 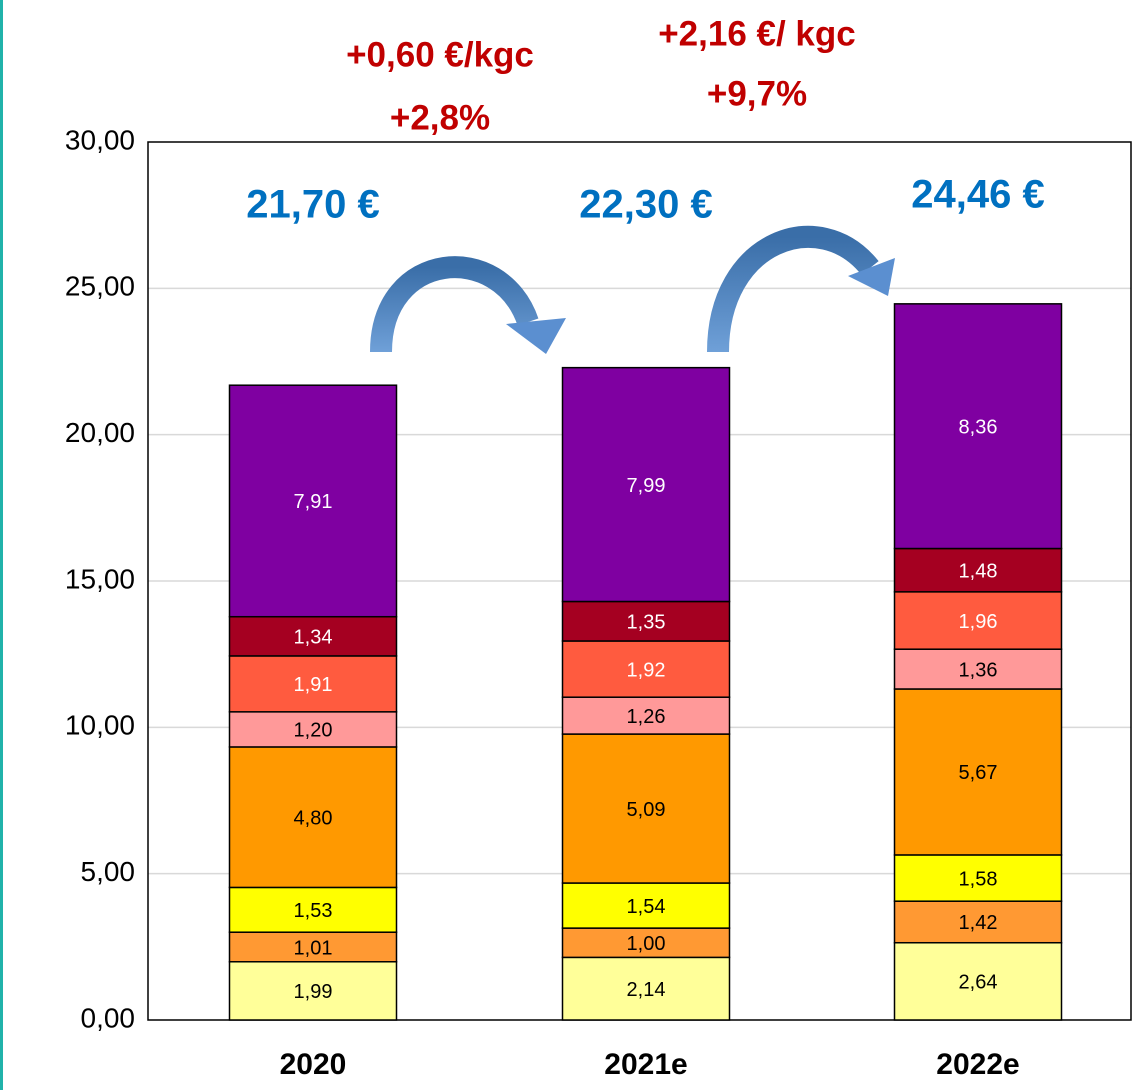 What do you see at coordinates (1, 545) in the screenshot?
I see `left-border` at bounding box center [1, 545].